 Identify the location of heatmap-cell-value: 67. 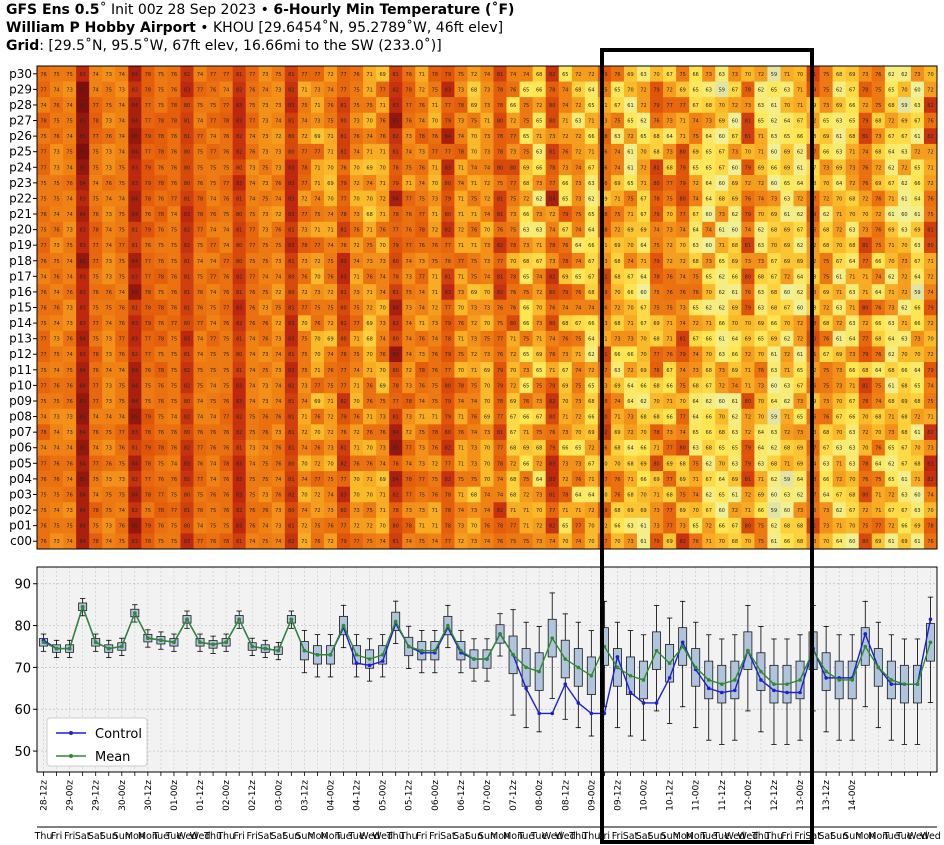
(774, 277).